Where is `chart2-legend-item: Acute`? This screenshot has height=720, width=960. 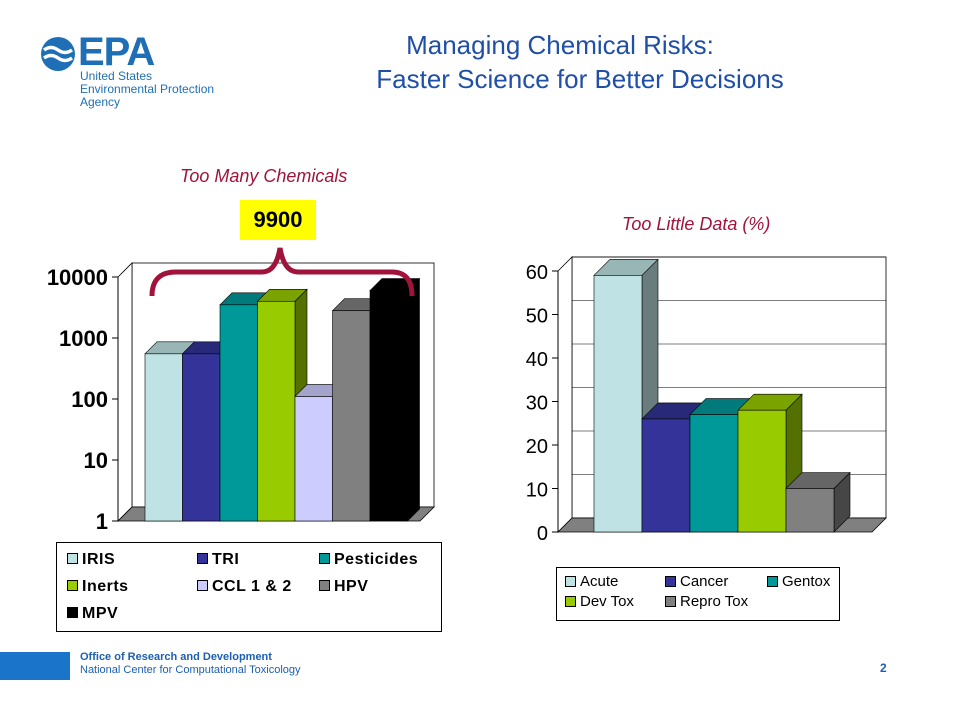
chart2-legend-item: Acute is located at coordinates (591, 581).